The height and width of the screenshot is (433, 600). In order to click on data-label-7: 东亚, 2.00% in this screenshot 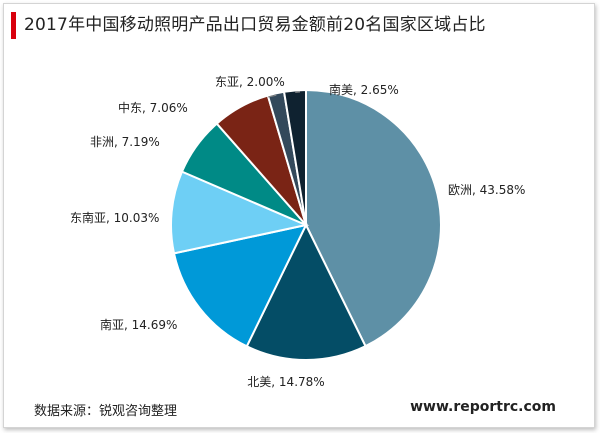, I will do `click(250, 82)`.